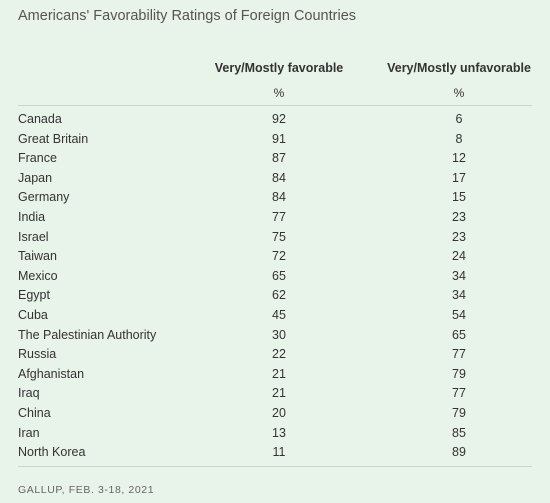 This screenshot has width=550, height=503. I want to click on value-cell: 20, so click(279, 413).